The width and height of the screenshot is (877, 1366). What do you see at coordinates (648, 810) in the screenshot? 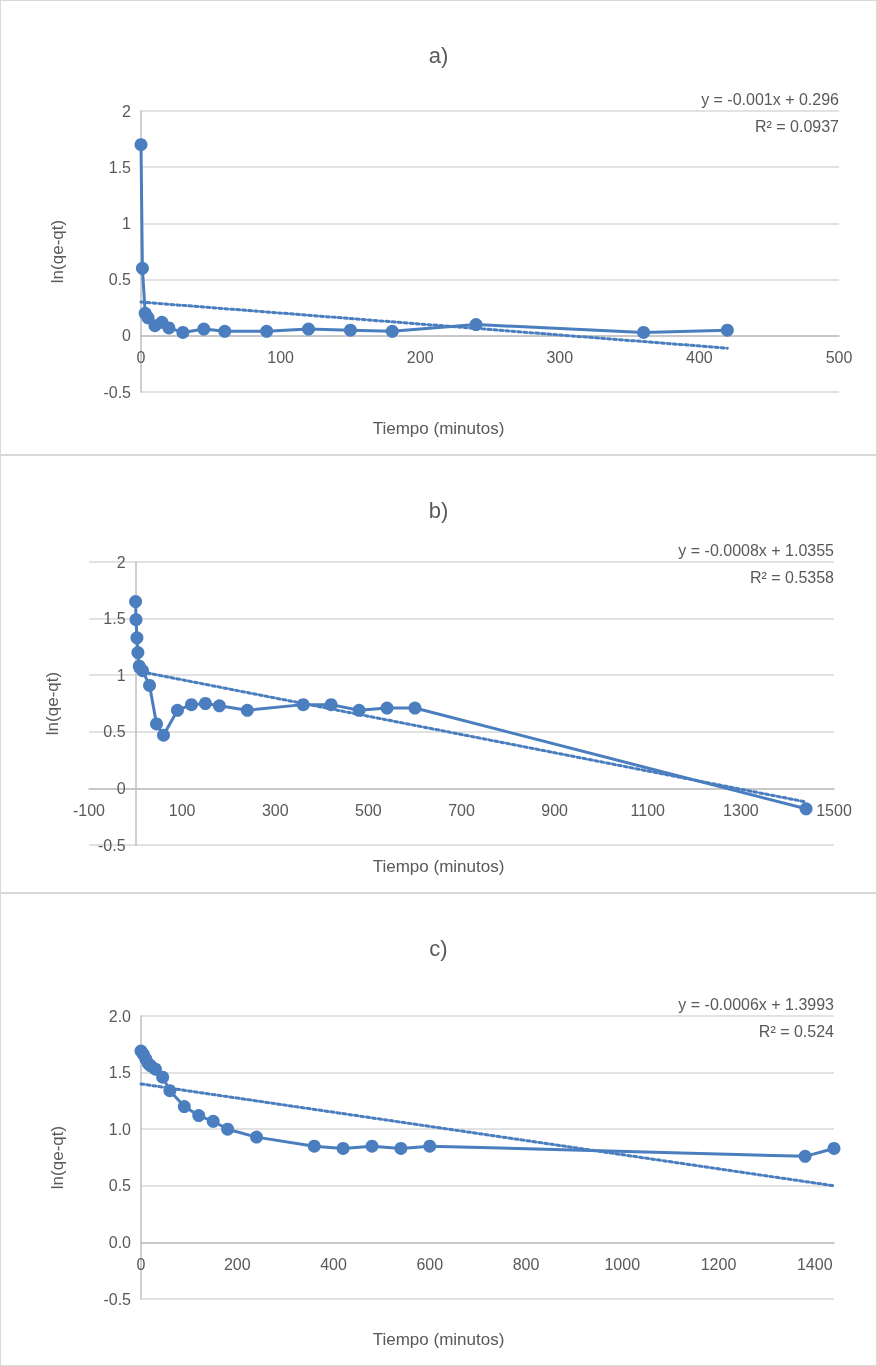
I see `x-tick-label: 1100` at bounding box center [648, 810].